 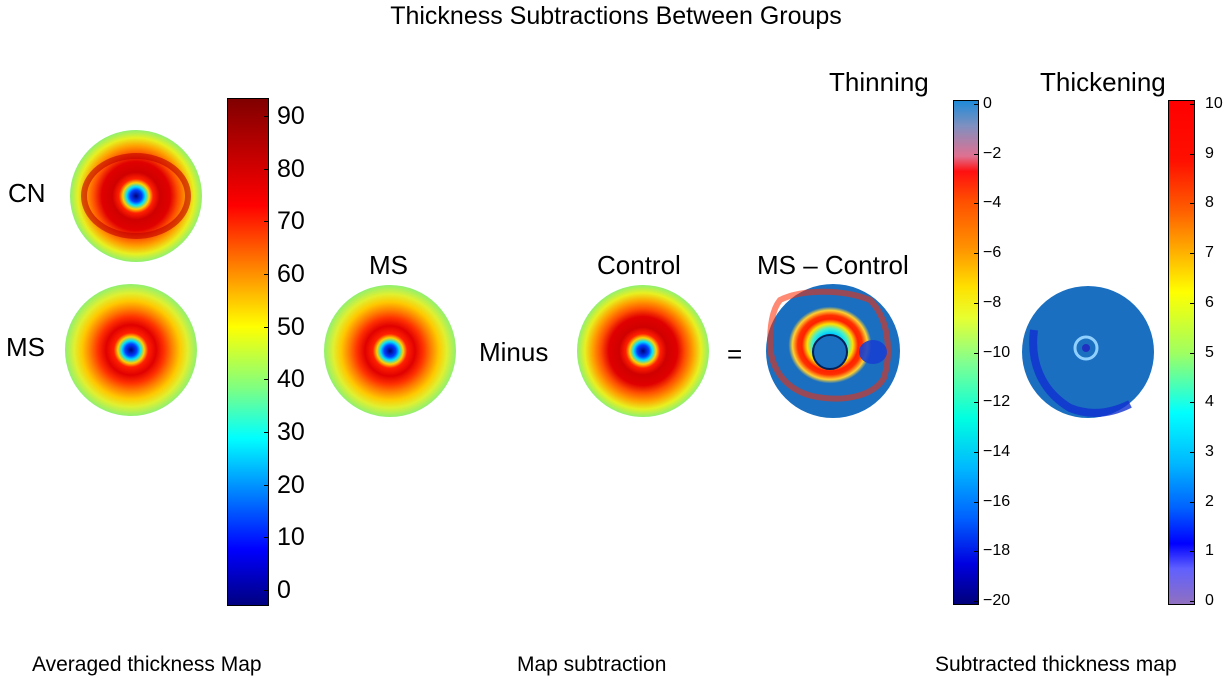 I want to click on colorbar-thickness-tick-label: 50, so click(x=291, y=326).